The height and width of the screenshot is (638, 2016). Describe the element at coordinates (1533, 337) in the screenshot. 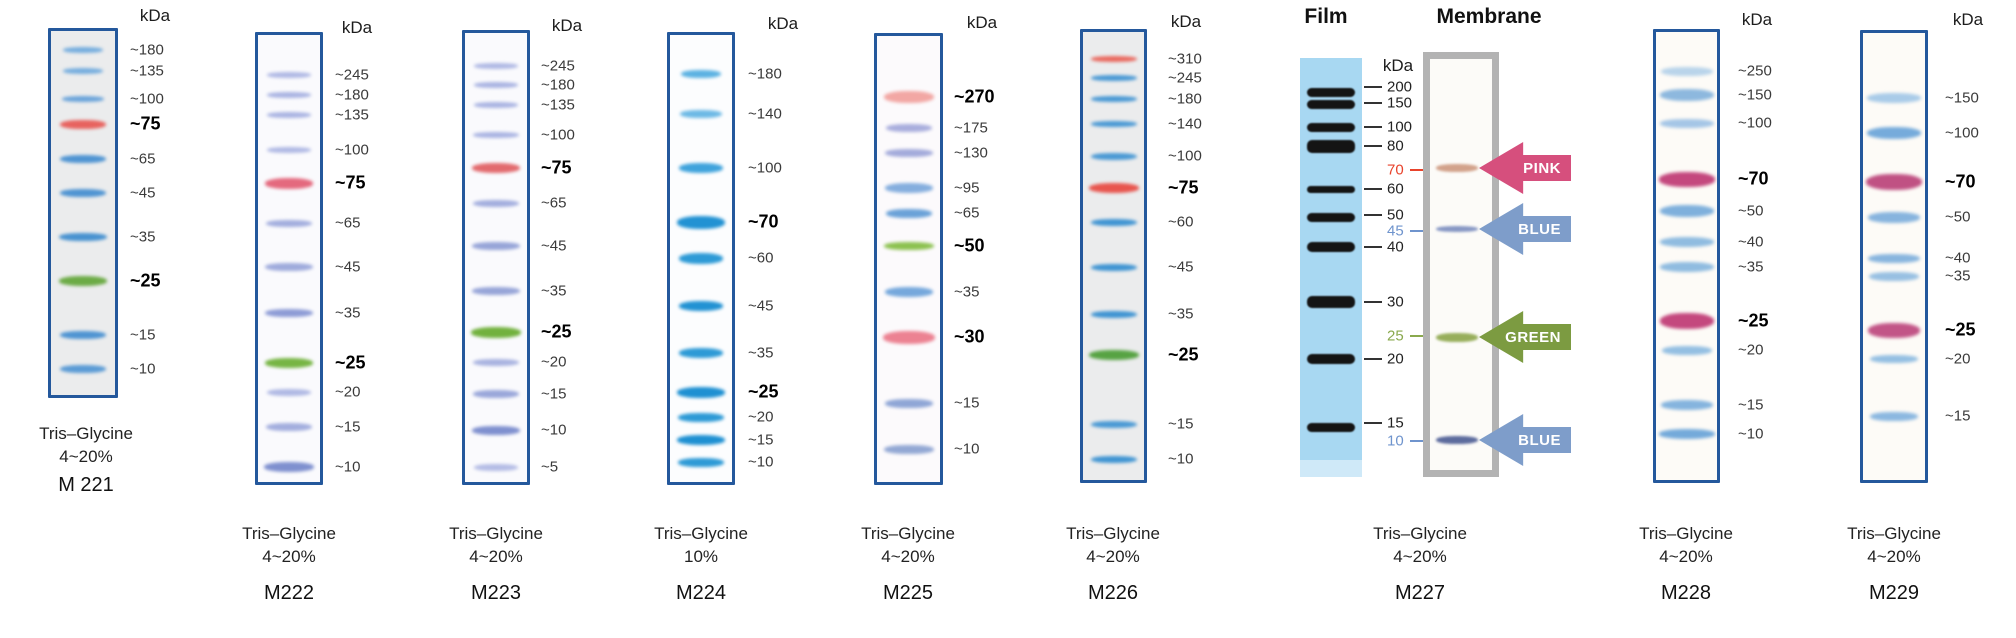

I see `arrow-label: GREEN` at that location.